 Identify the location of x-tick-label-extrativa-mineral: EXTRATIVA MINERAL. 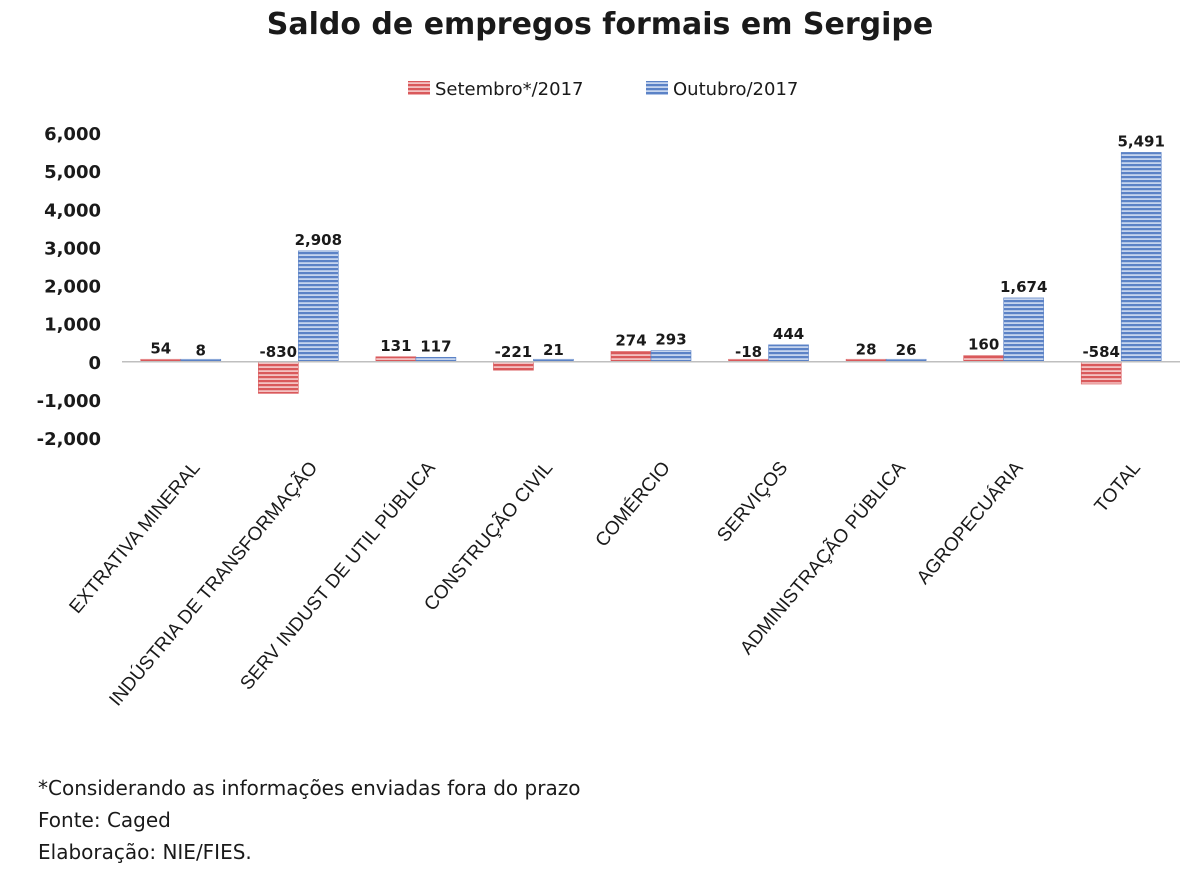
(134, 538).